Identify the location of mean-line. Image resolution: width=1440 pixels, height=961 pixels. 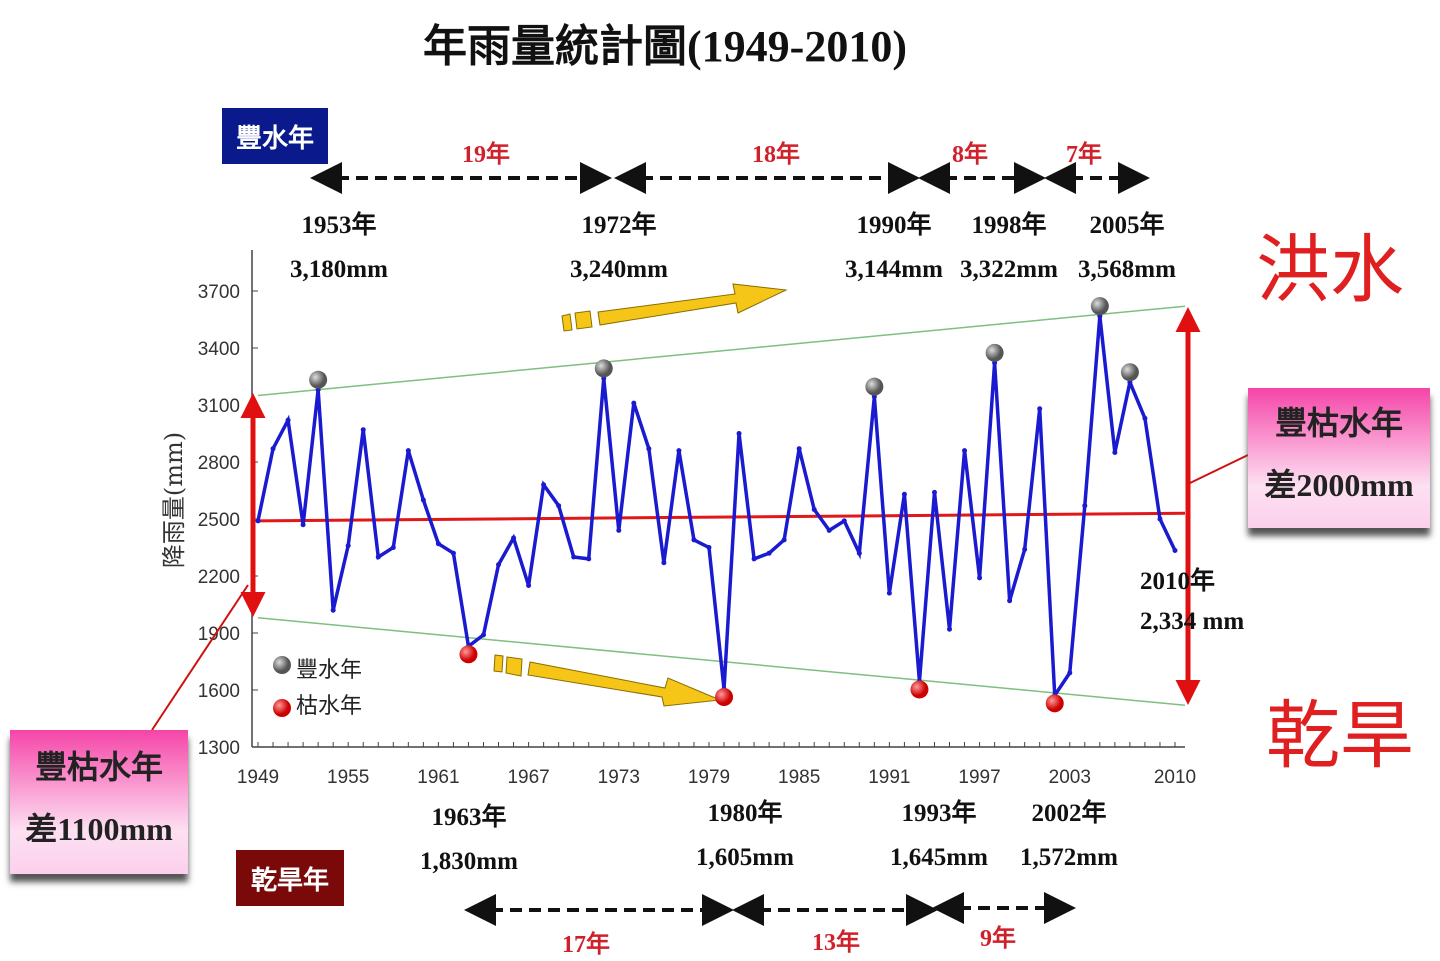
(721, 517).